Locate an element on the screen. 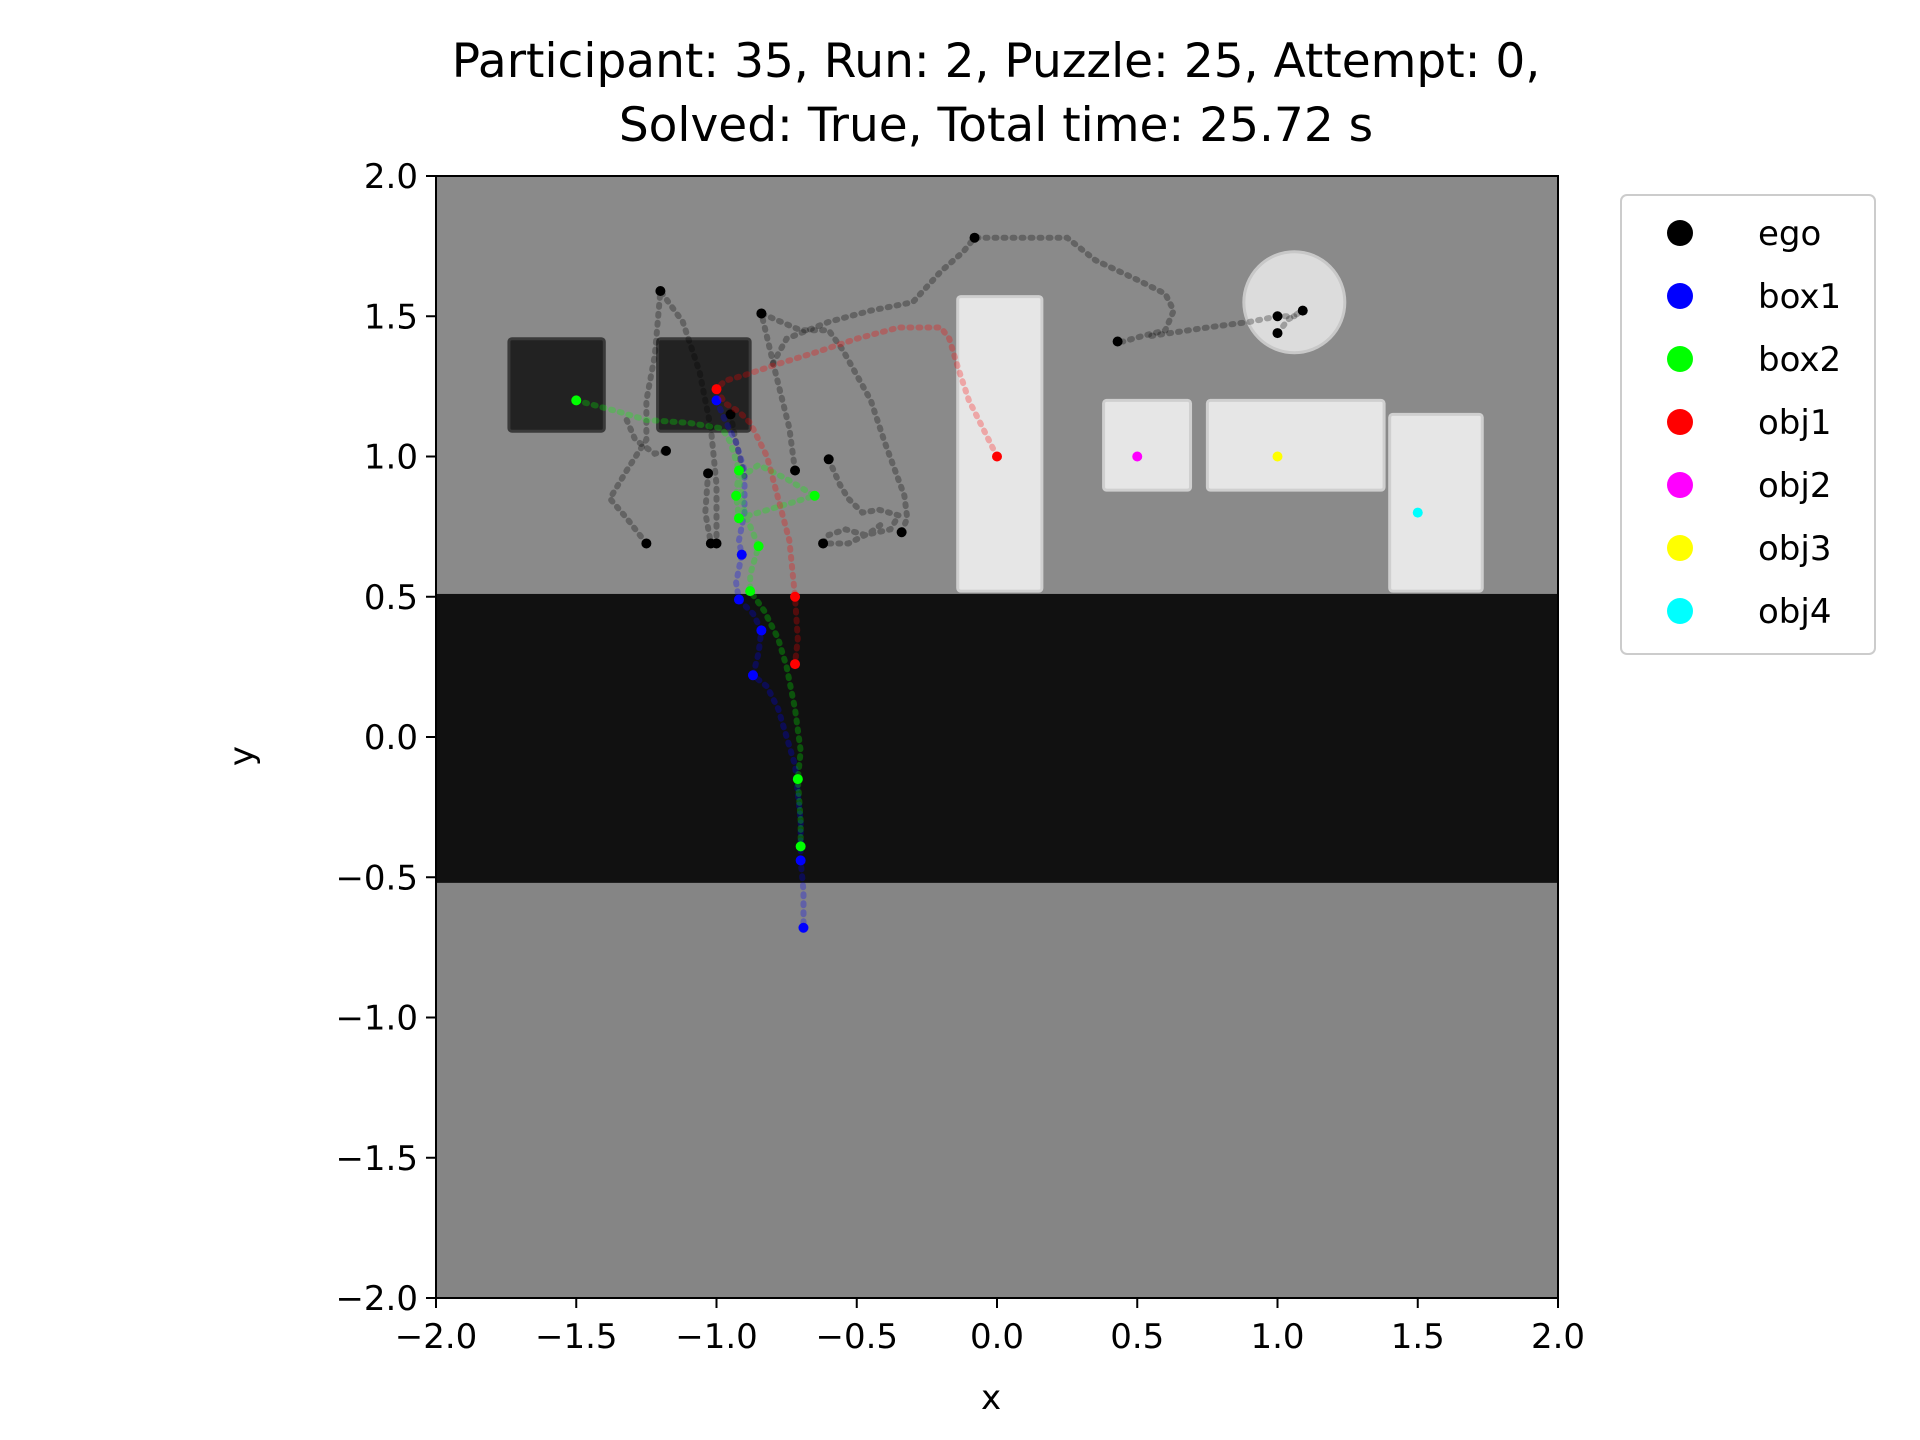 The image size is (1920, 1440). obj1-trajectory is located at coordinates (856, 496).